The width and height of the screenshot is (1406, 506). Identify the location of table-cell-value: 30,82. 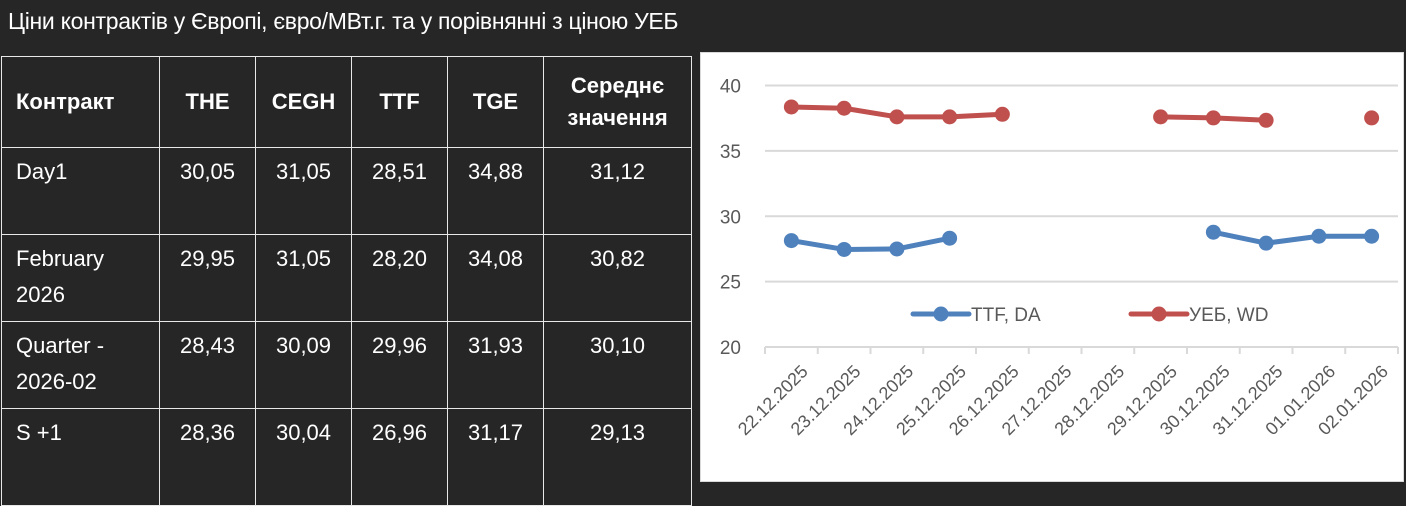
(617, 278).